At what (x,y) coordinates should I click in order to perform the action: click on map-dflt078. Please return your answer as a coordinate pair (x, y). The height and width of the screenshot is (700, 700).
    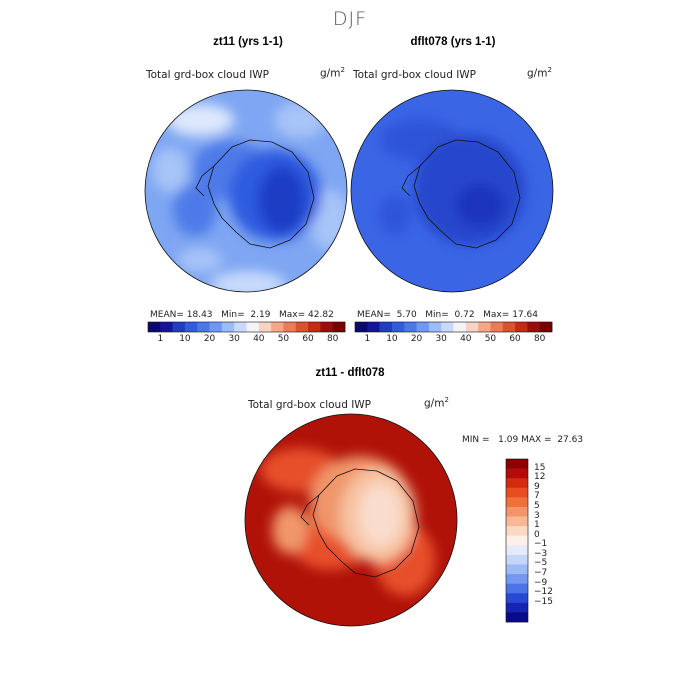
    Looking at the image, I should click on (452, 191).